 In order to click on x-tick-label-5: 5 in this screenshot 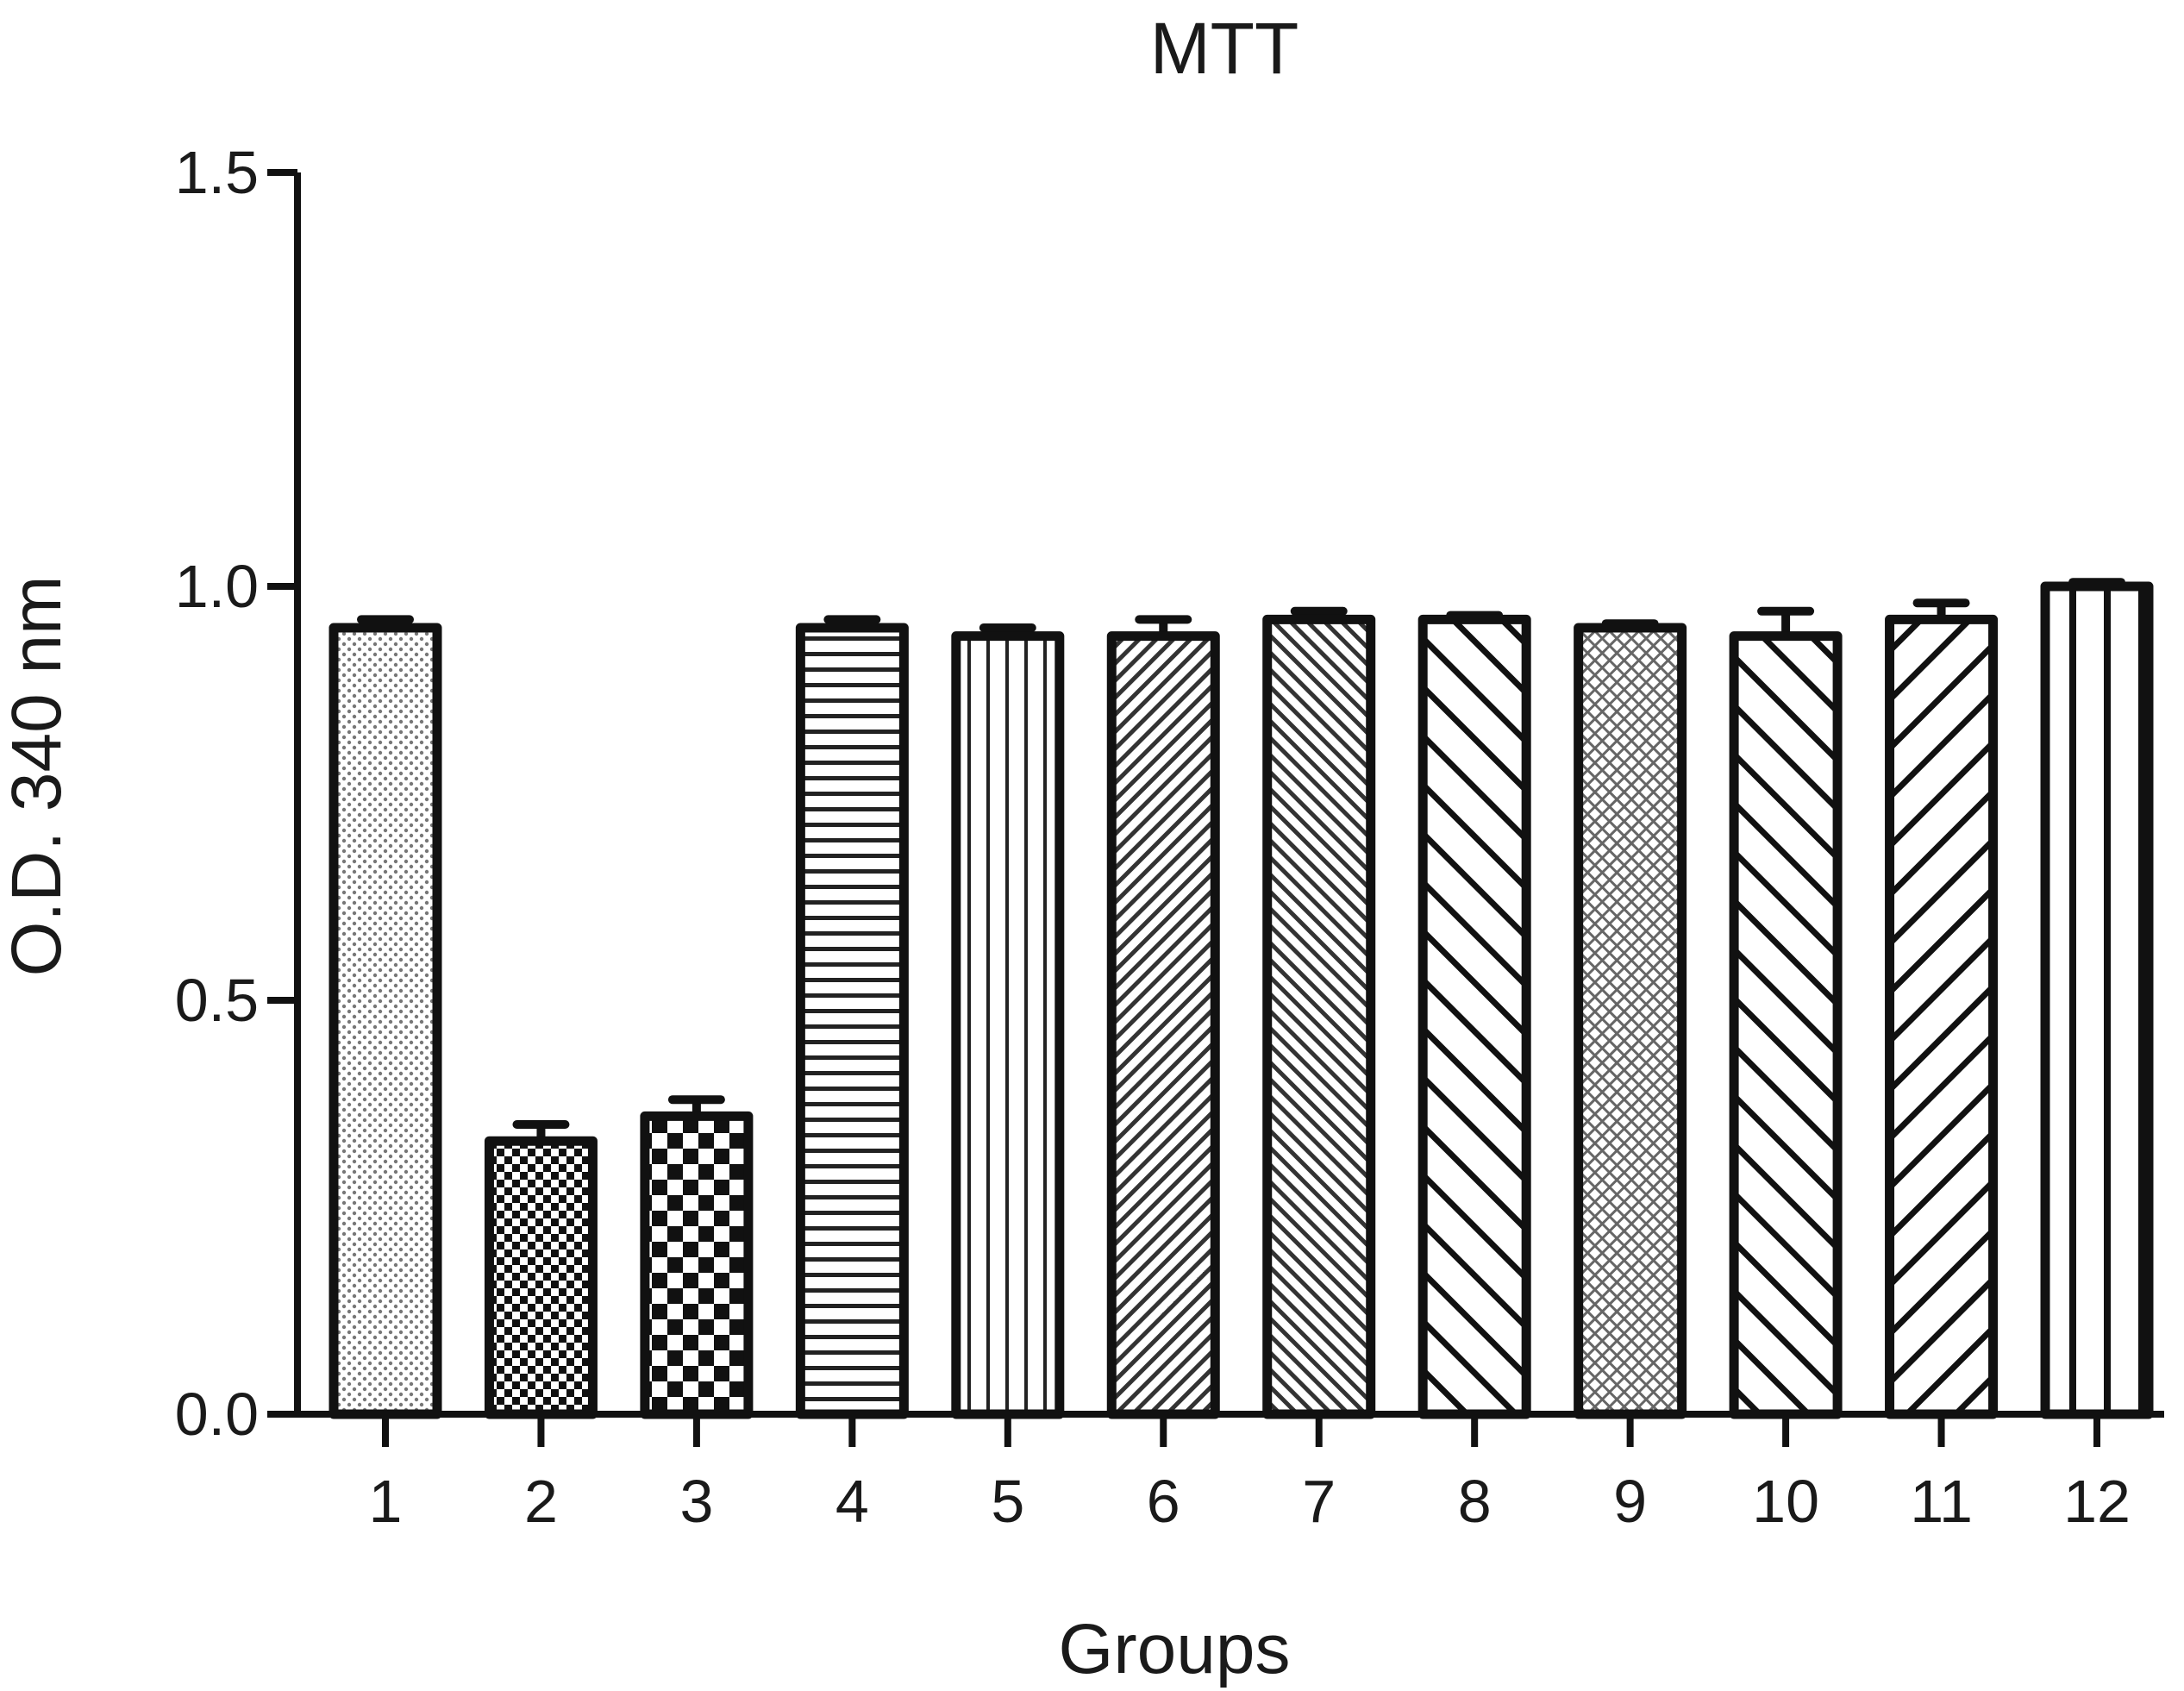, I will do `click(1007, 1501)`.